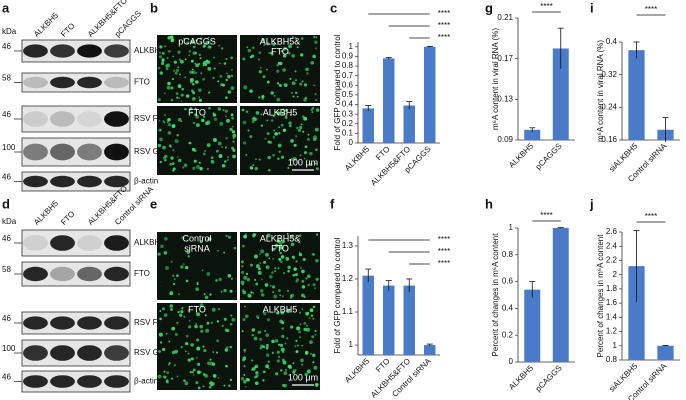  I want to click on y-tick-label: 0.7, so click(348, 75).